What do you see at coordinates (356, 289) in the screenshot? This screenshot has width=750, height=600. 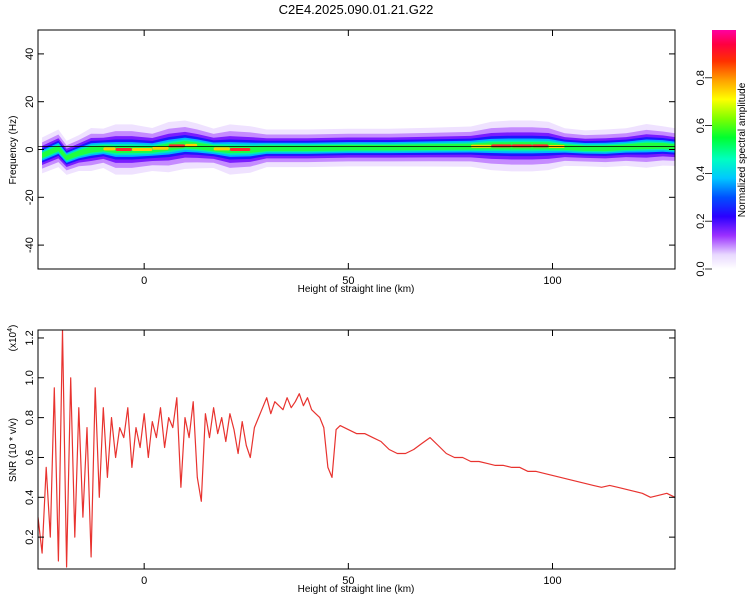 I see `spectrogram-x-axis-title: Height of straight line (km)` at bounding box center [356, 289].